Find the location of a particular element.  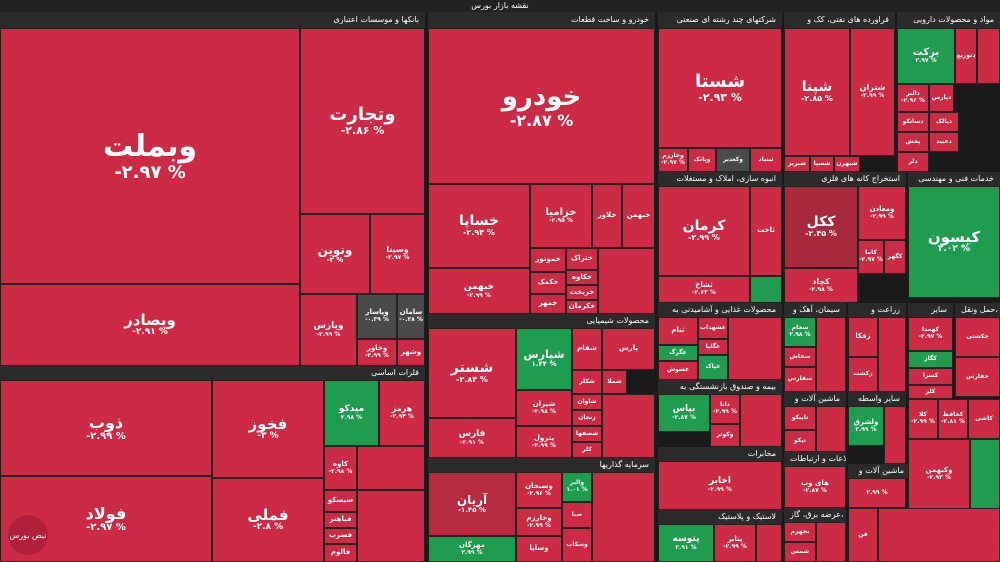

stock-tile: شپنا -۲.۸۵ % is located at coordinates (817, 92).